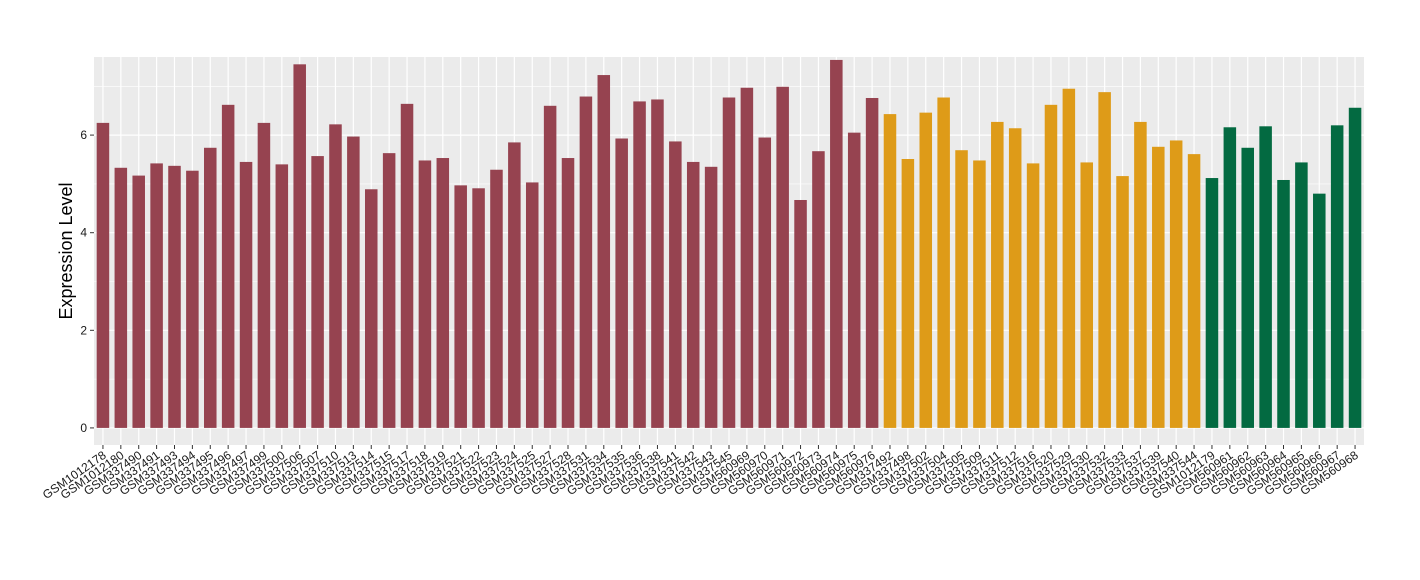 The width and height of the screenshot is (1420, 580). What do you see at coordinates (1212, 303) in the screenshot?
I see `bar-GSM1012179` at bounding box center [1212, 303].